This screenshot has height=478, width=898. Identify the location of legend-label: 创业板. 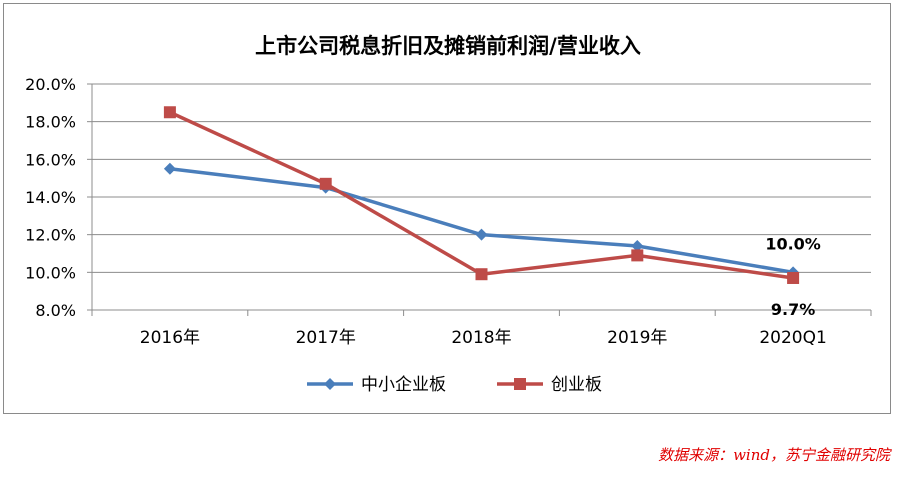
(576, 385).